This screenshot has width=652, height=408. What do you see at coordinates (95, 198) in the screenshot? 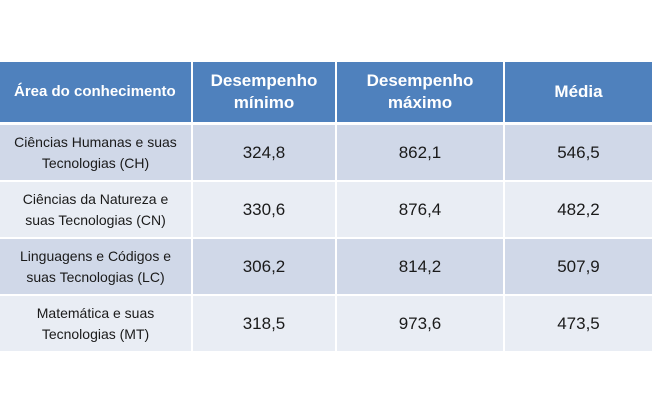
I see `area-line1: Ciências da Natureza e` at bounding box center [95, 198].